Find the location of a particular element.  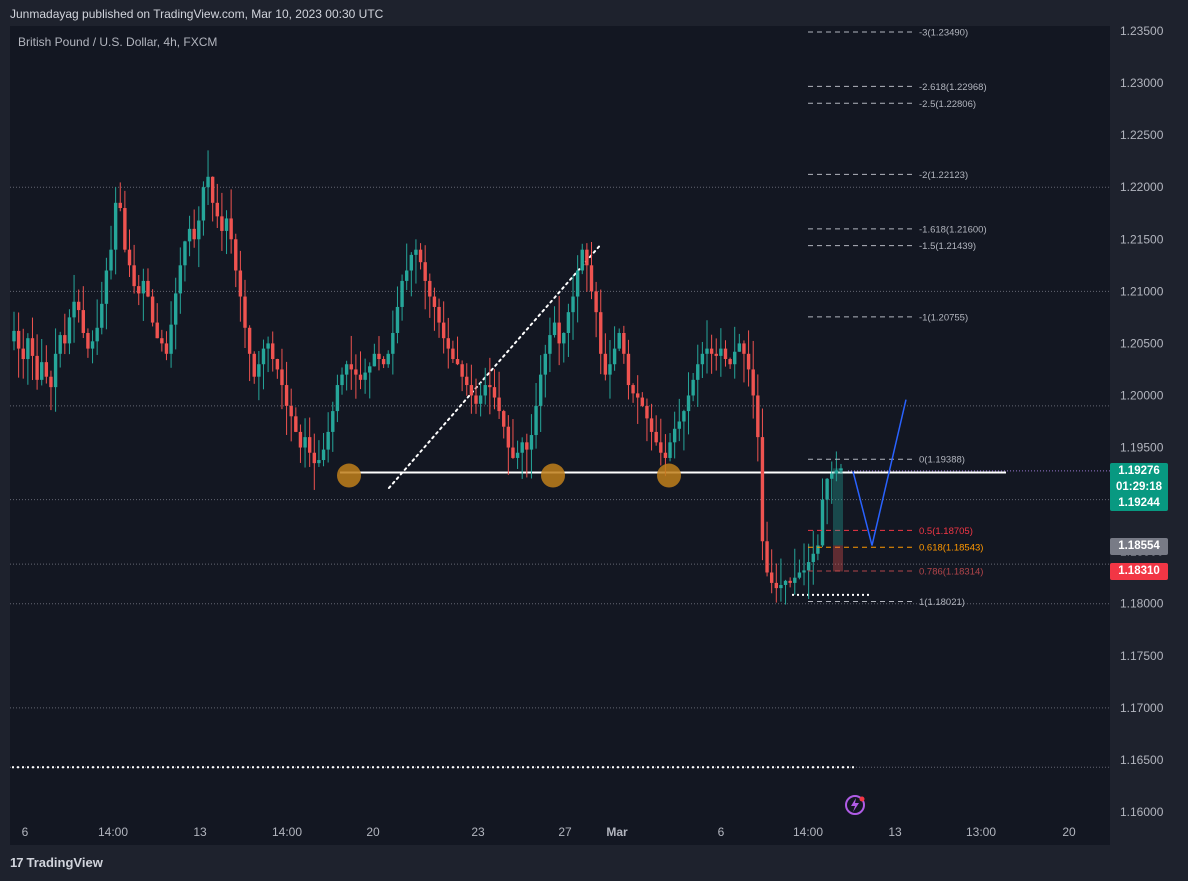

last-price-tag: 1.19276 01:29:18 1.19244 is located at coordinates (1139, 487).